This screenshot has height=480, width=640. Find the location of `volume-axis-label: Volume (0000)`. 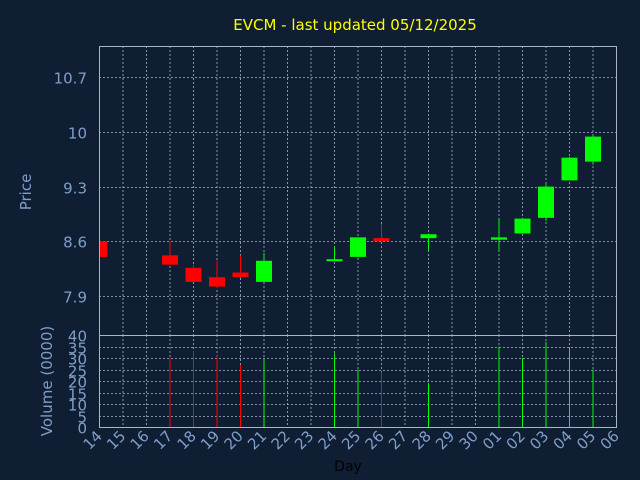

volume-axis-label: Volume (0000) is located at coordinates (47, 381).